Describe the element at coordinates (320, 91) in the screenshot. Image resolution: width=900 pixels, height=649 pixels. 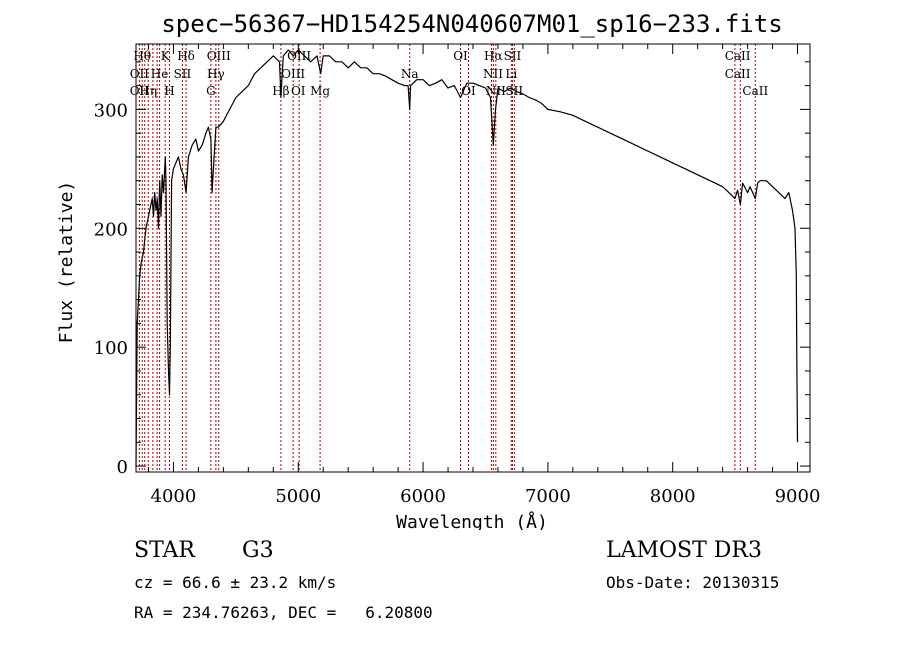
I see `spectral-line-label: Mg` at that location.